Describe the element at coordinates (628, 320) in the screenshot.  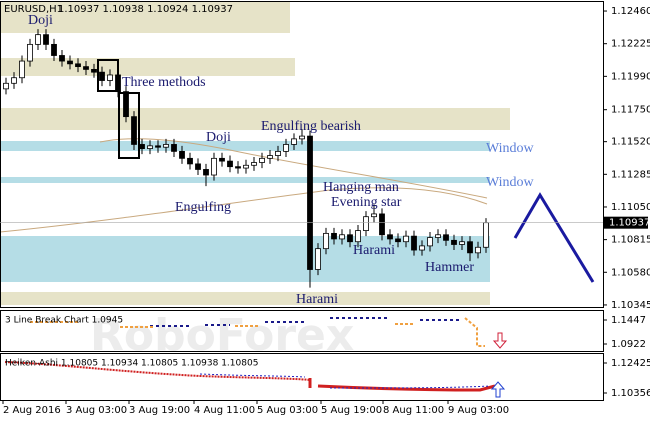
I see `y-tick-label: 1.1447` at that location.